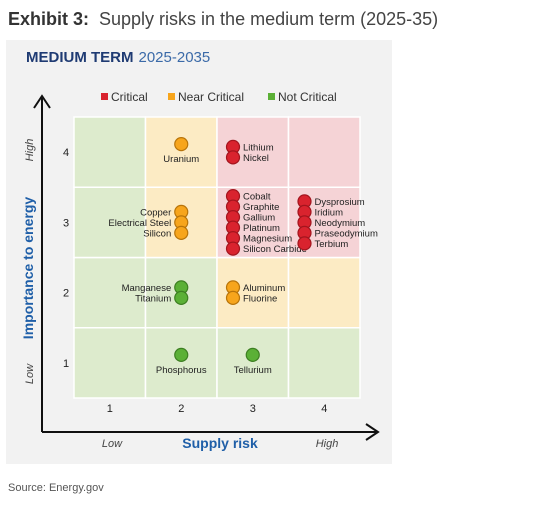 The height and width of the screenshot is (513, 540). Describe the element at coordinates (30, 150) in the screenshot. I see `y-axis-high-label: High` at that location.